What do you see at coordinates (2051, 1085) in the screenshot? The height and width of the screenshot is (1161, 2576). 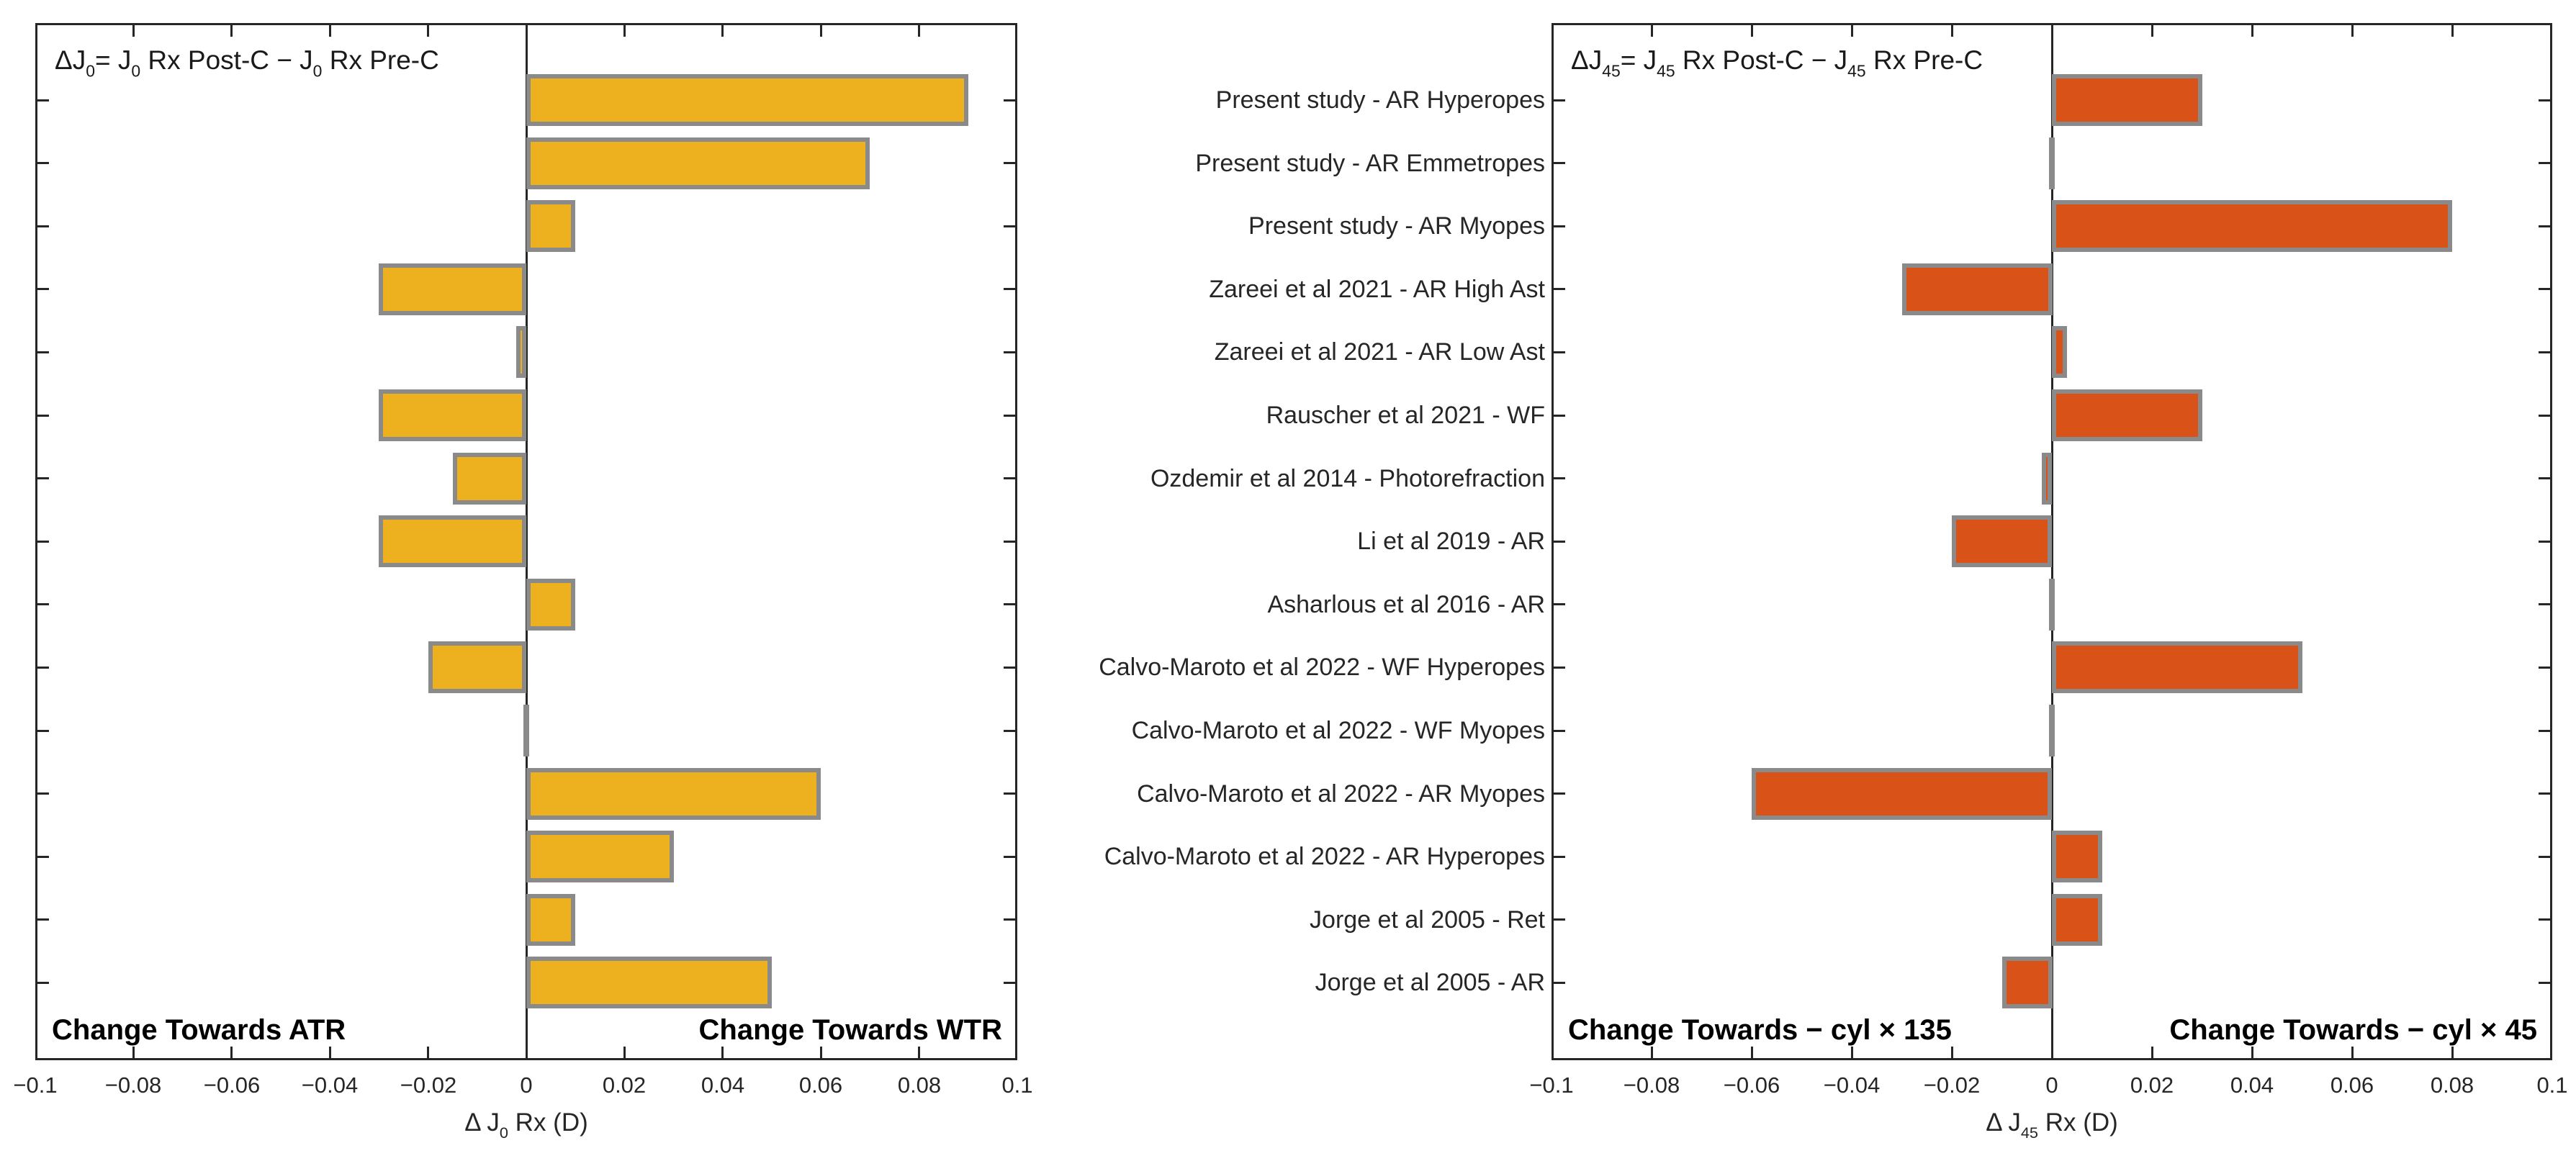 I see `j45-x-tick-label: 0` at bounding box center [2051, 1085].